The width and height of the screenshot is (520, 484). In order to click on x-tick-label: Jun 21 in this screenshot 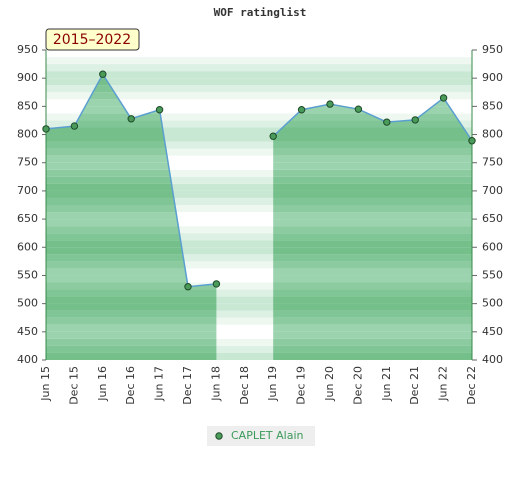, I will do `click(386, 384)`.